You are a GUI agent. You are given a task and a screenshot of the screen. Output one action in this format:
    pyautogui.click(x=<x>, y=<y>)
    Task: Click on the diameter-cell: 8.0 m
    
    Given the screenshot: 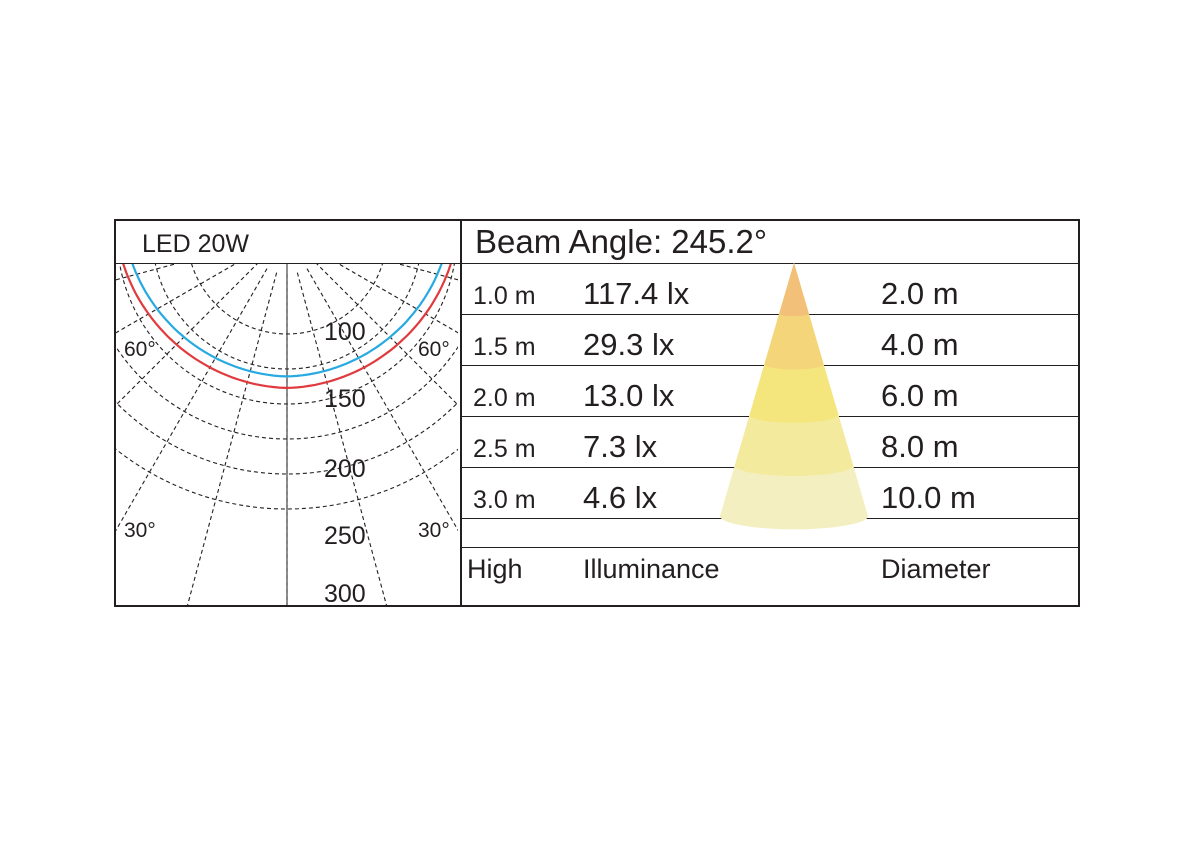 What is the action you would take?
    pyautogui.click(x=920, y=447)
    